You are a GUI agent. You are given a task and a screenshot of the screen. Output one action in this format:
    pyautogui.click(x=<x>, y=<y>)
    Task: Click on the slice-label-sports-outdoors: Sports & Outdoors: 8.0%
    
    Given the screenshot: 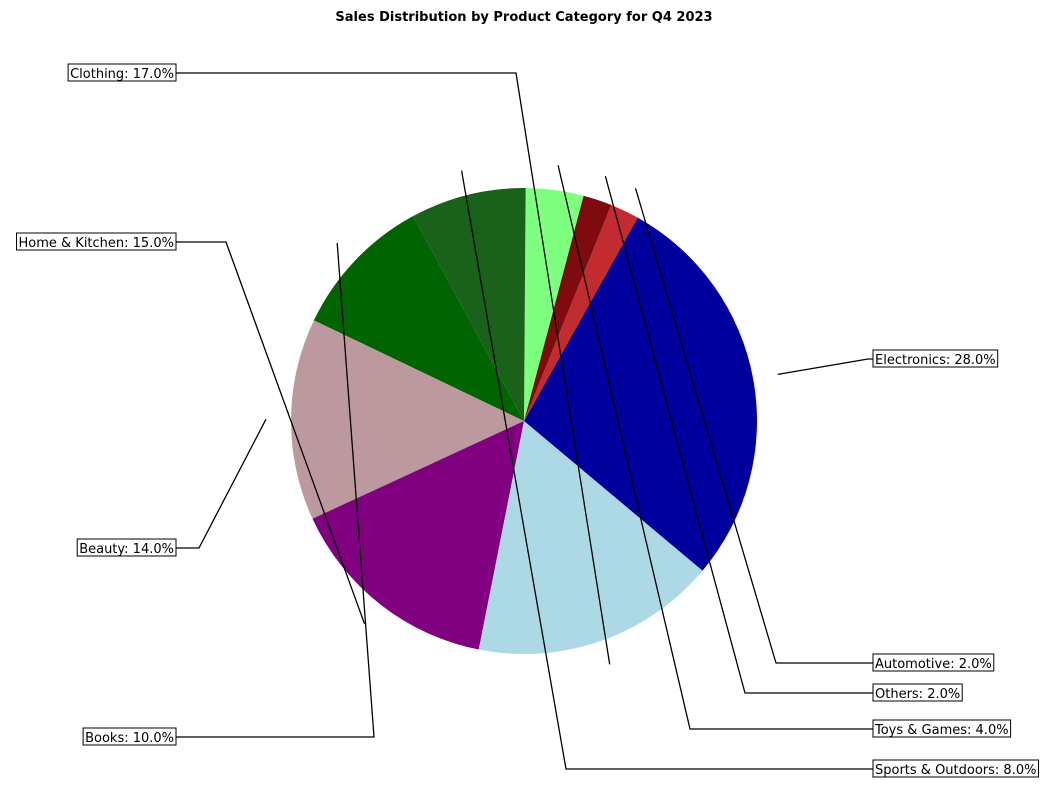 What is the action you would take?
    pyautogui.click(x=955, y=768)
    